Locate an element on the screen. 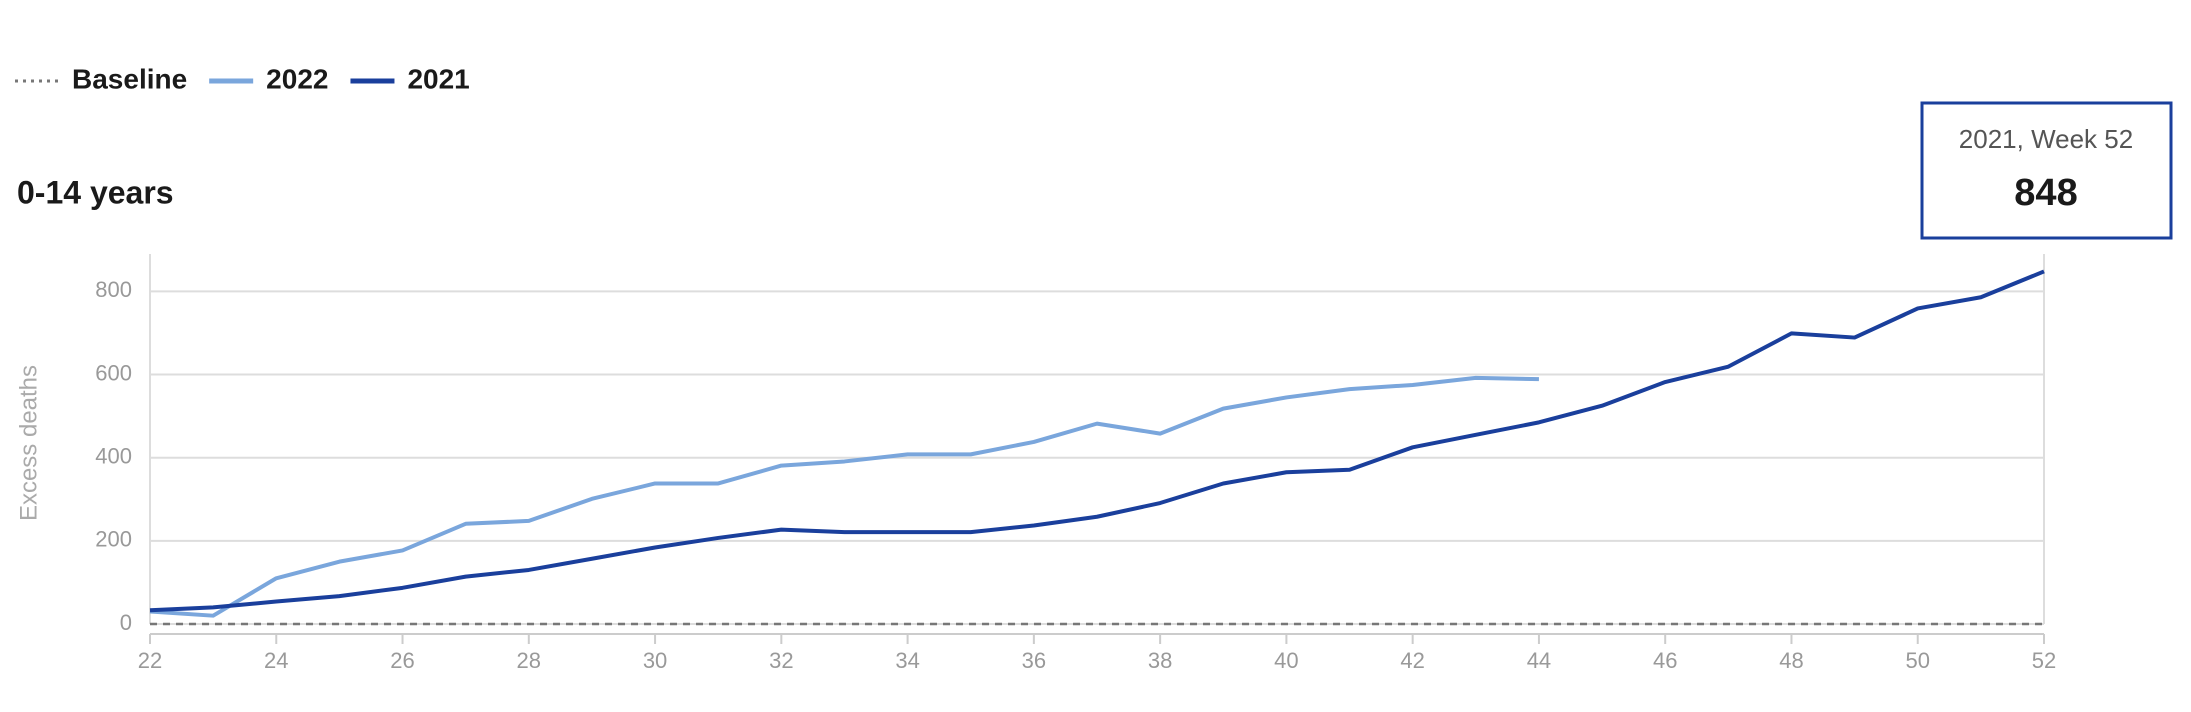 The image size is (2191, 712). y-tick-label: 600 is located at coordinates (113, 372).